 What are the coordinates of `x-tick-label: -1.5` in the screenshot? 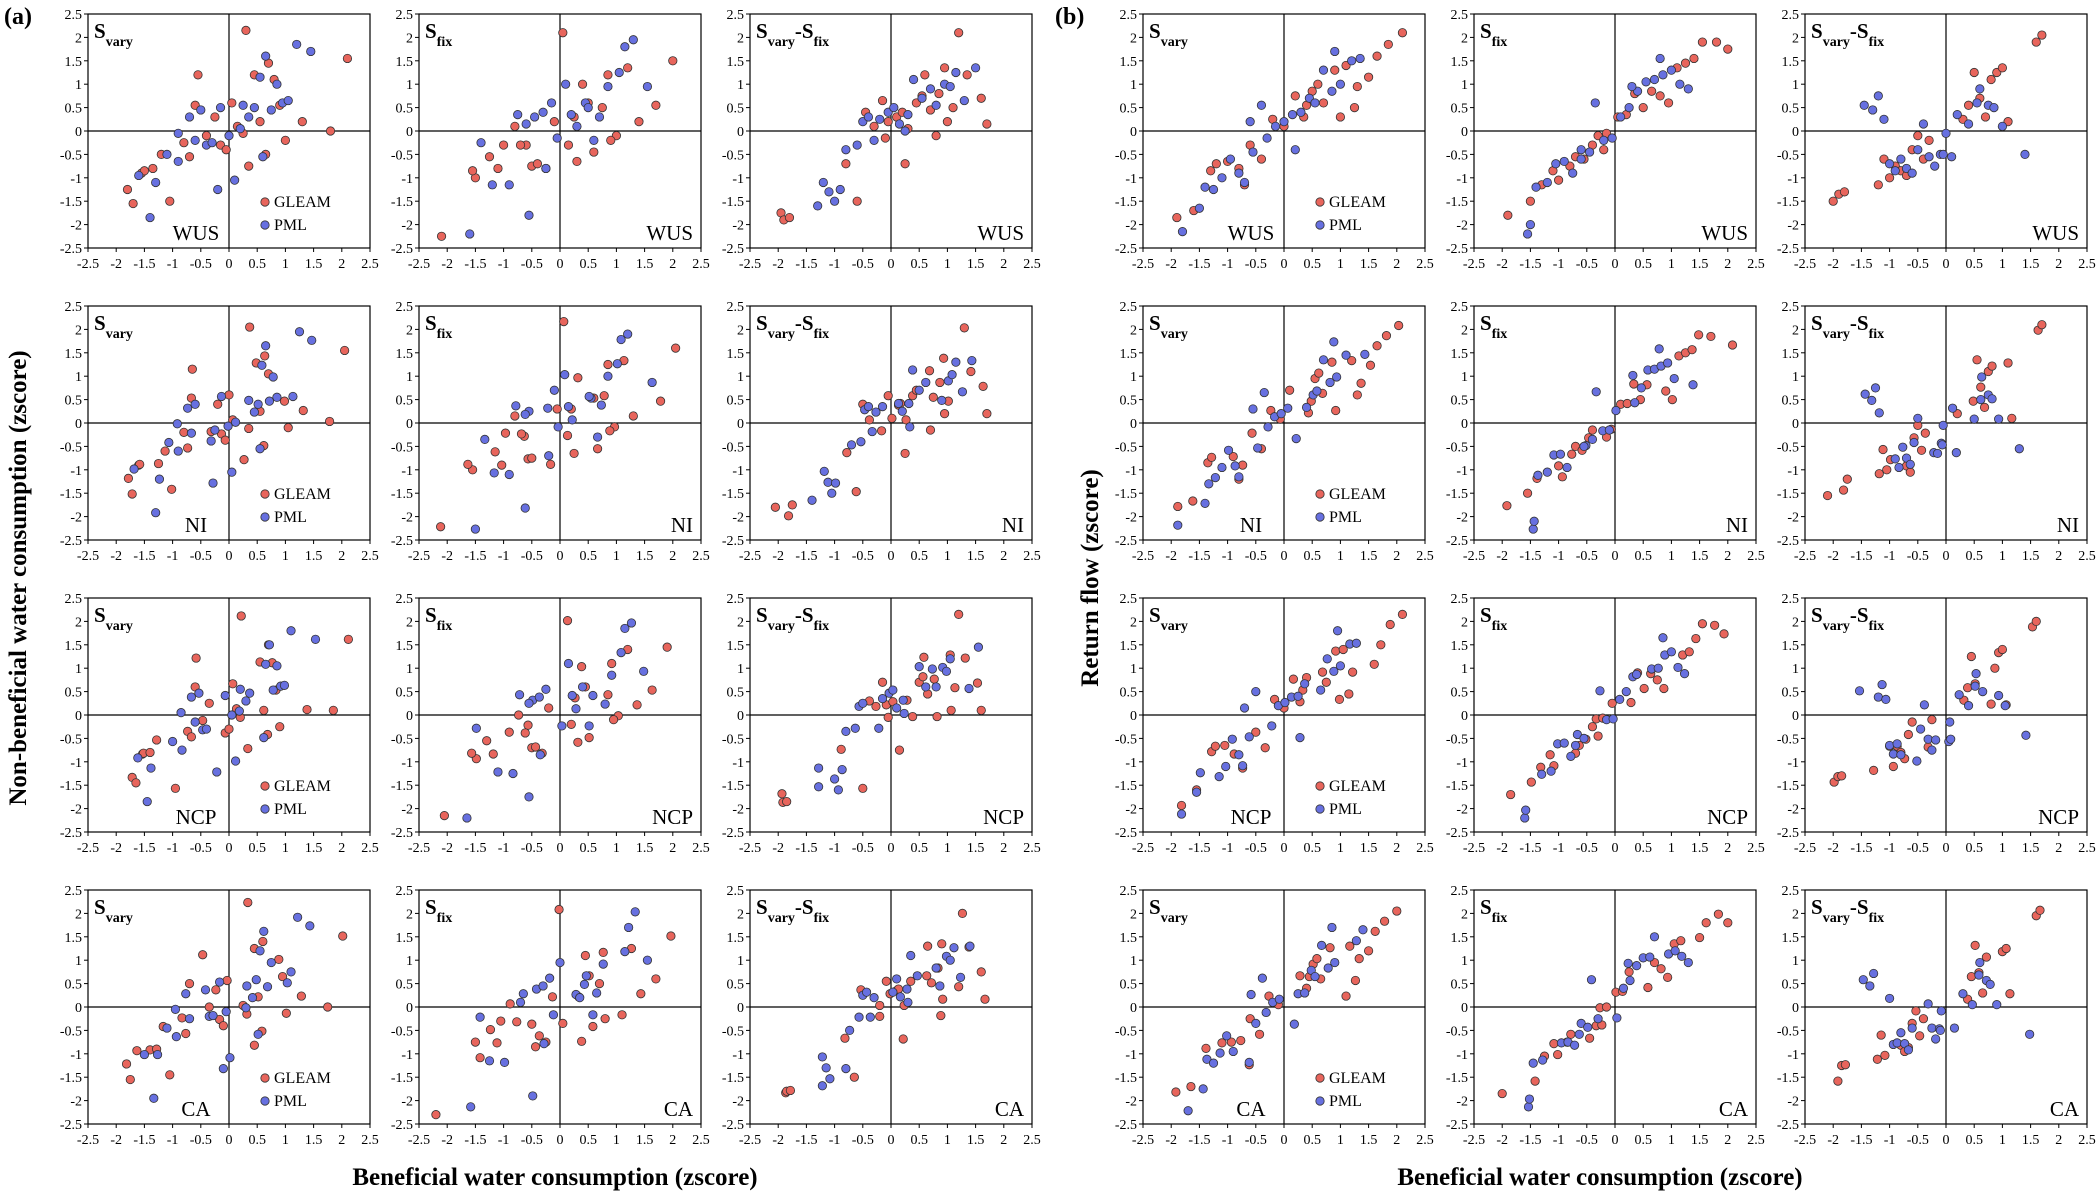 It's located at (144, 556).